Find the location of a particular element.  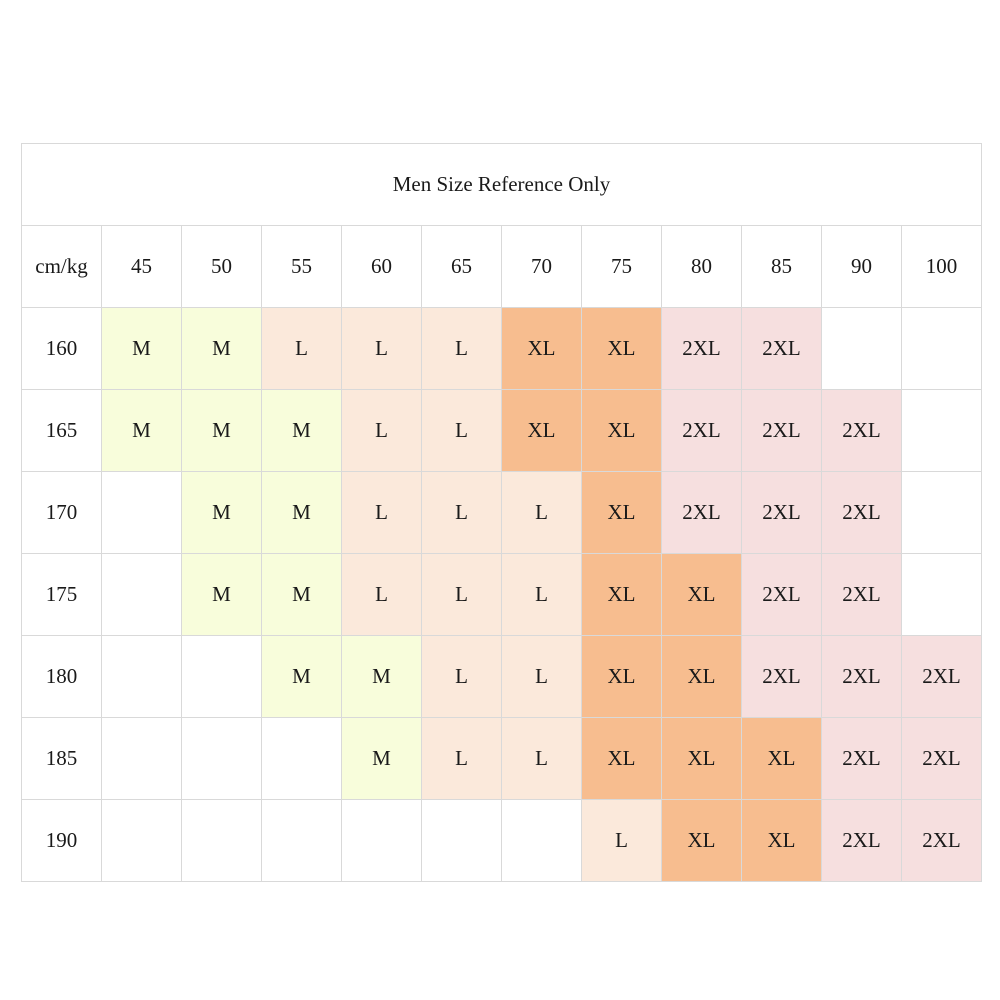

height-label: 165 is located at coordinates (62, 431).